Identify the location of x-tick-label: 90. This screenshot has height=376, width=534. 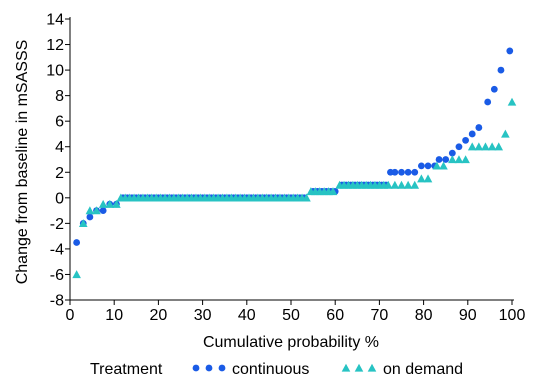
(468, 315).